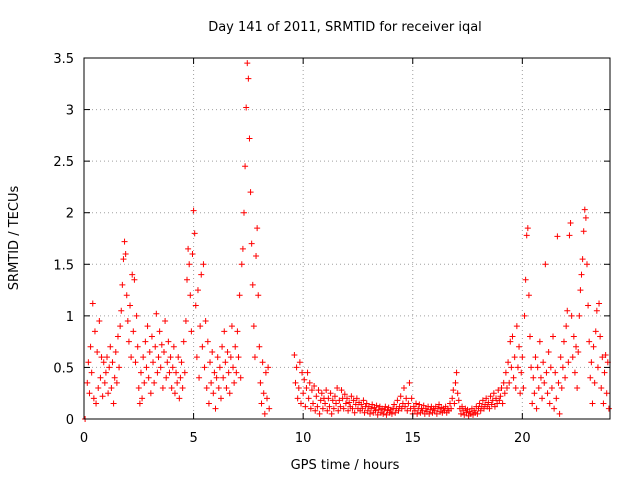  What do you see at coordinates (70, 111) in the screenshot?
I see `y-tick-label: 3` at bounding box center [70, 111].